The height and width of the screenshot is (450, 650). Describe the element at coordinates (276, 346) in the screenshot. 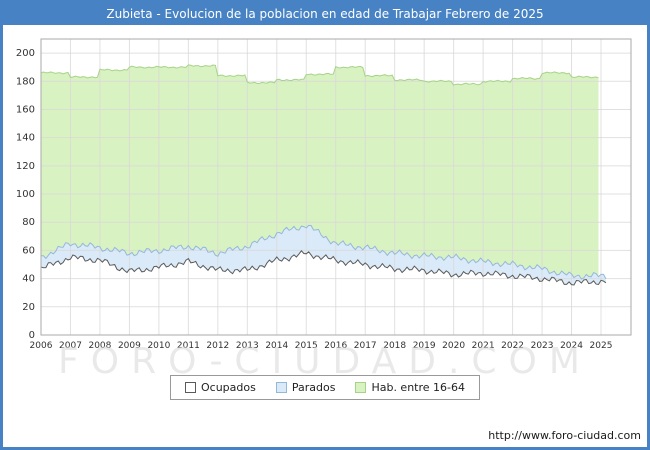

I see `svg-text: 2014` at that location.